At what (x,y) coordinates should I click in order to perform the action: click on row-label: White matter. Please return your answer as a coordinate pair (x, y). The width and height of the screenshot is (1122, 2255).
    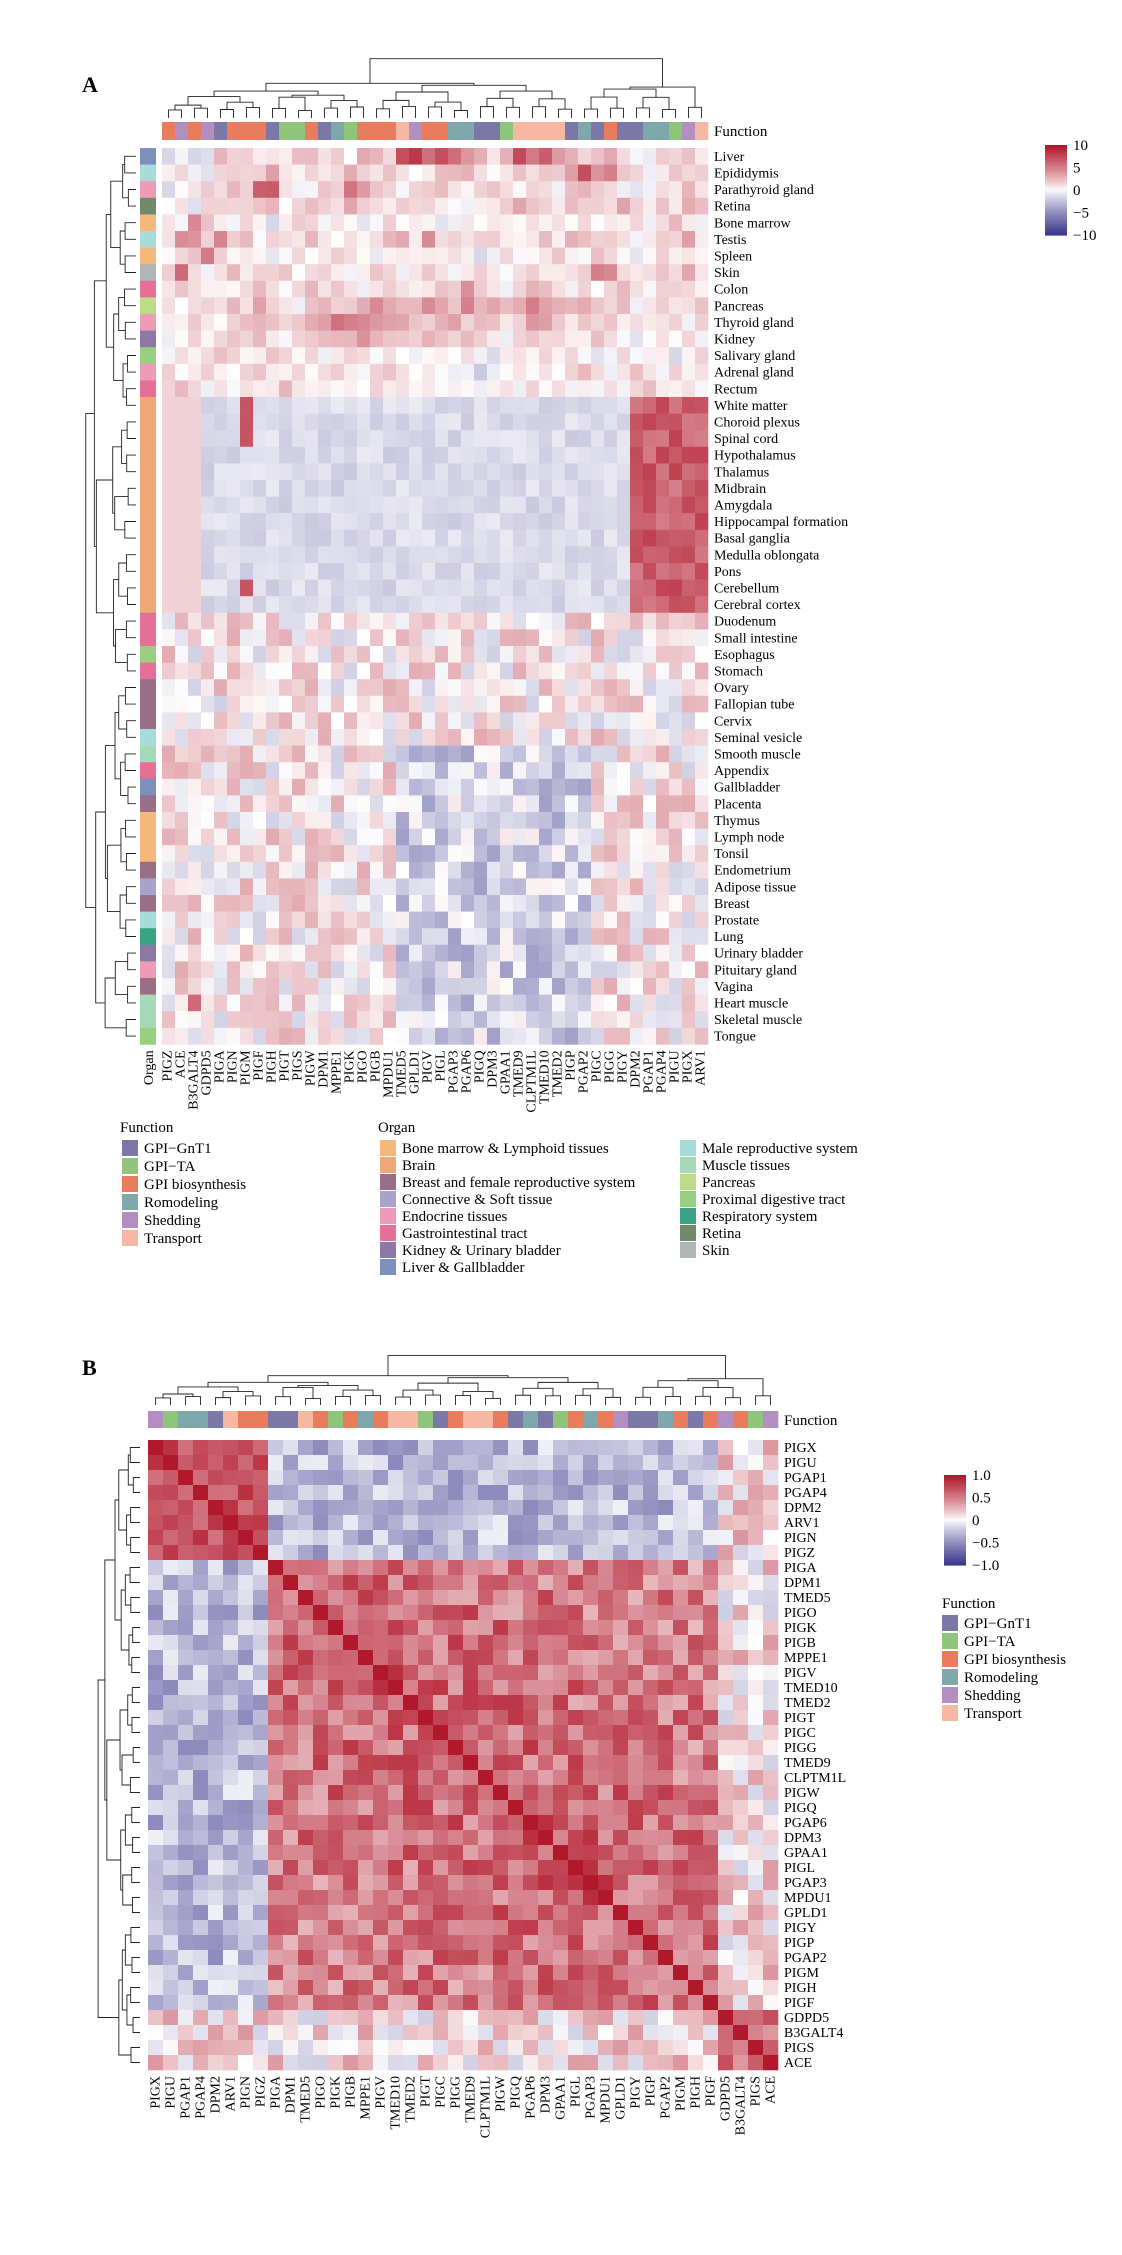
    Looking at the image, I should click on (751, 406).